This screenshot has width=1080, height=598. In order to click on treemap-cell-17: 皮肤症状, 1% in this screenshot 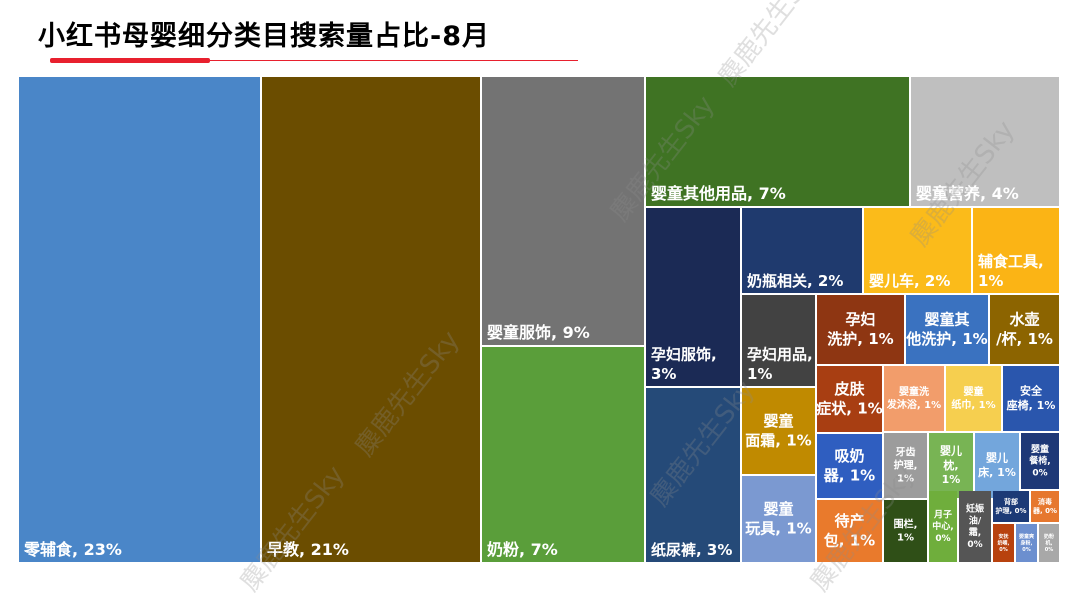, I will do `click(849, 399)`.